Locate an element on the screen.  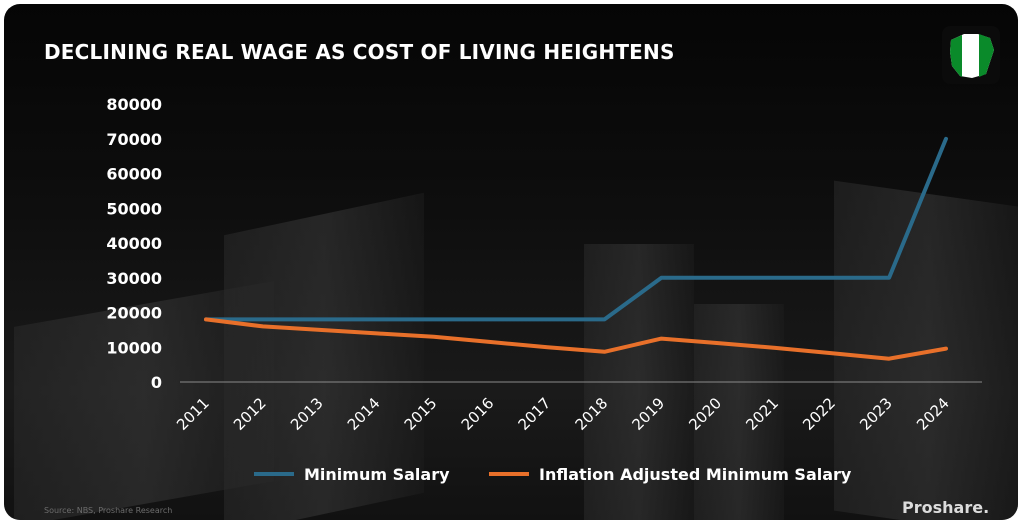
brand-logo: Proshare. is located at coordinates (946, 507).